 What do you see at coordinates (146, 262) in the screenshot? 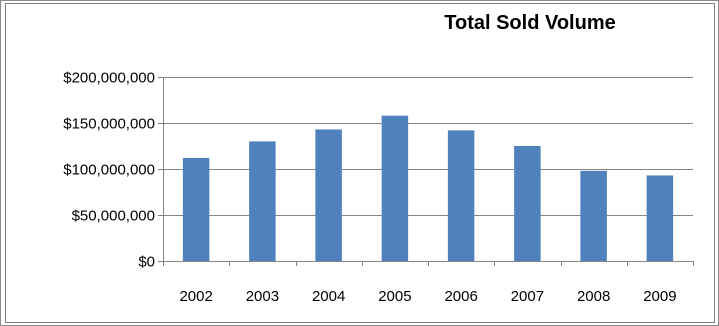
I see `y-tick-label: $0` at bounding box center [146, 262].